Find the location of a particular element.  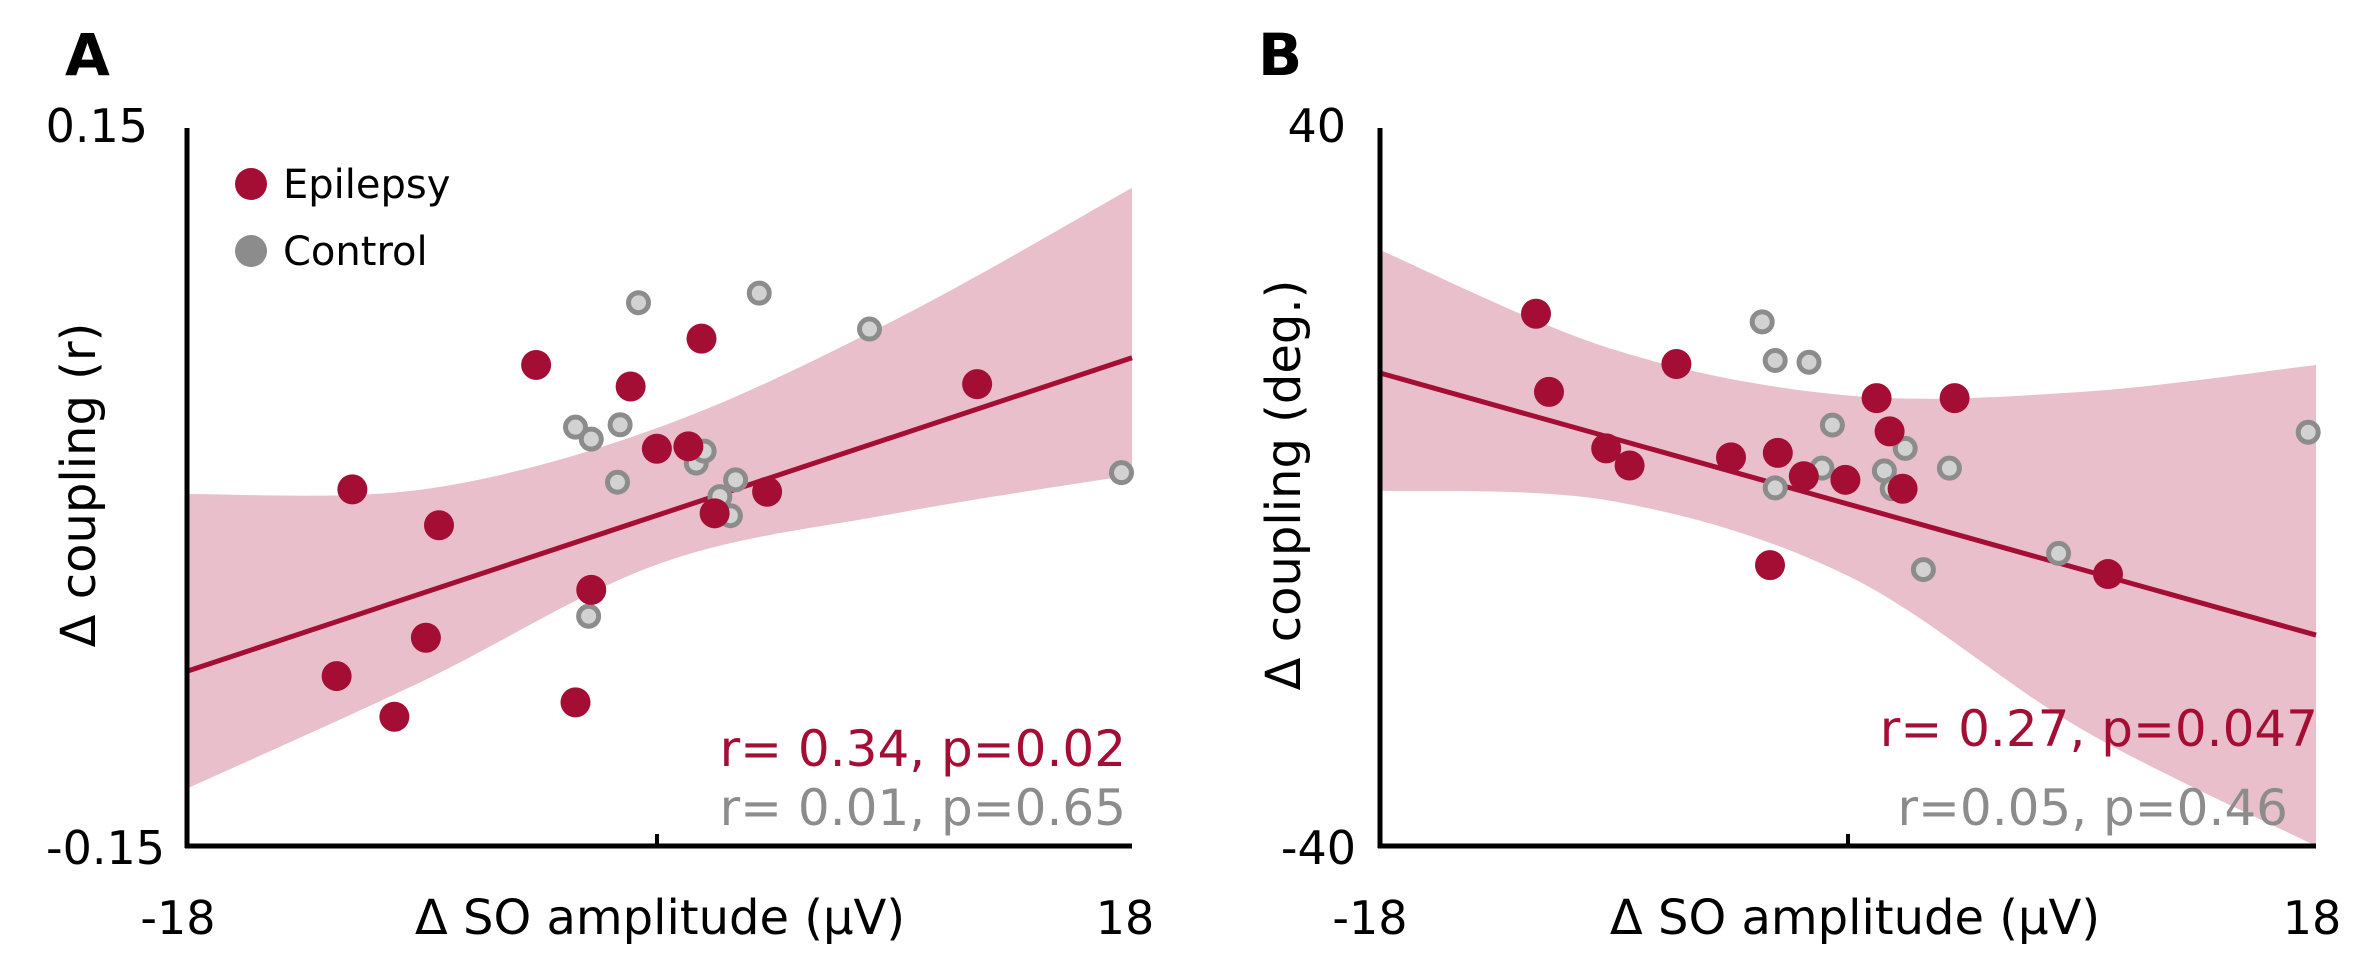

legend-control-marker is located at coordinates (251, 251).